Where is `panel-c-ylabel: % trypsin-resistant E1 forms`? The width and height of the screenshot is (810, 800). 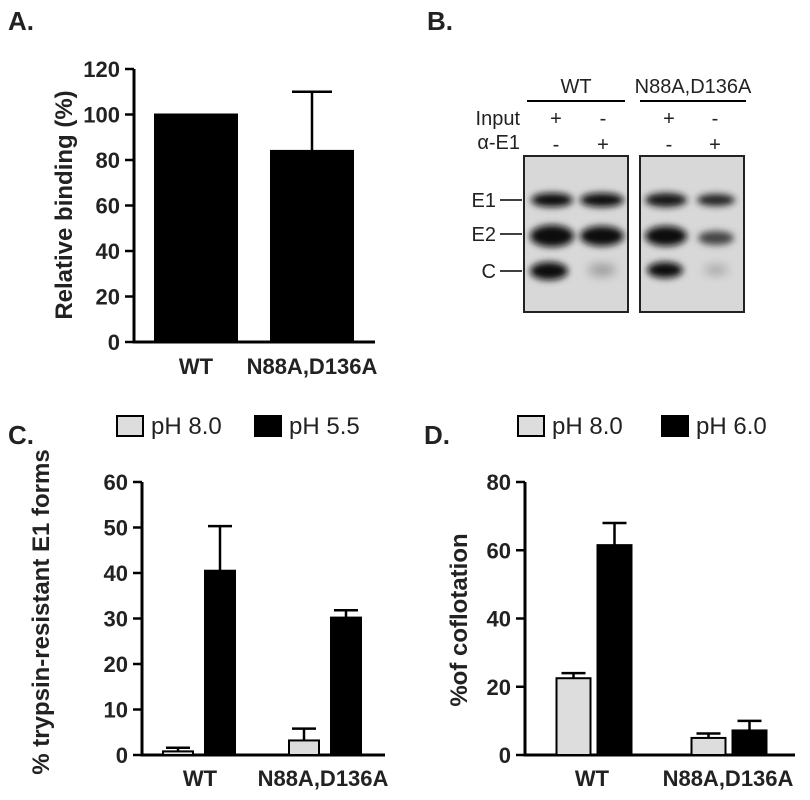 panel-c-ylabel: % trypsin-resistant E1 forms is located at coordinates (41, 611).